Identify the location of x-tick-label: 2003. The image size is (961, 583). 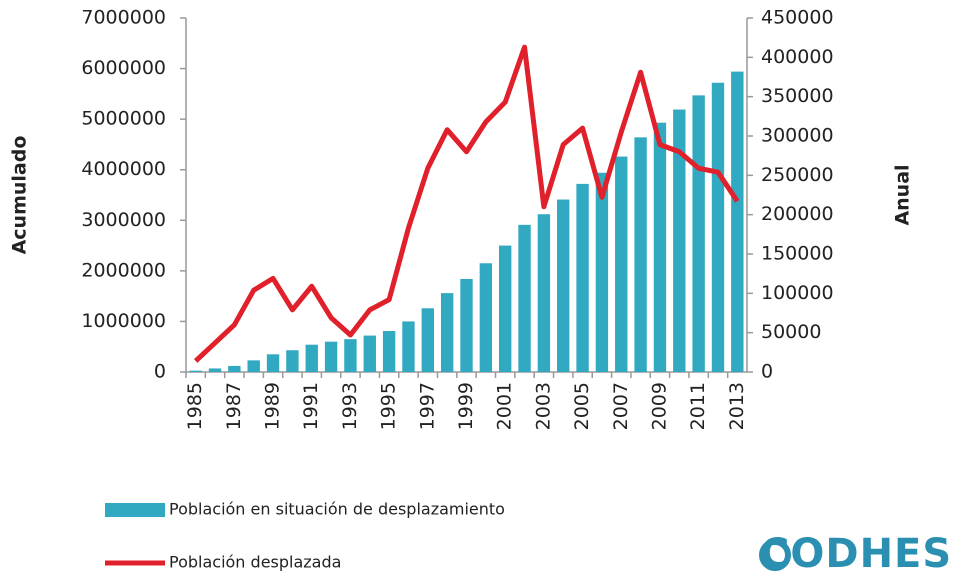
(543, 406).